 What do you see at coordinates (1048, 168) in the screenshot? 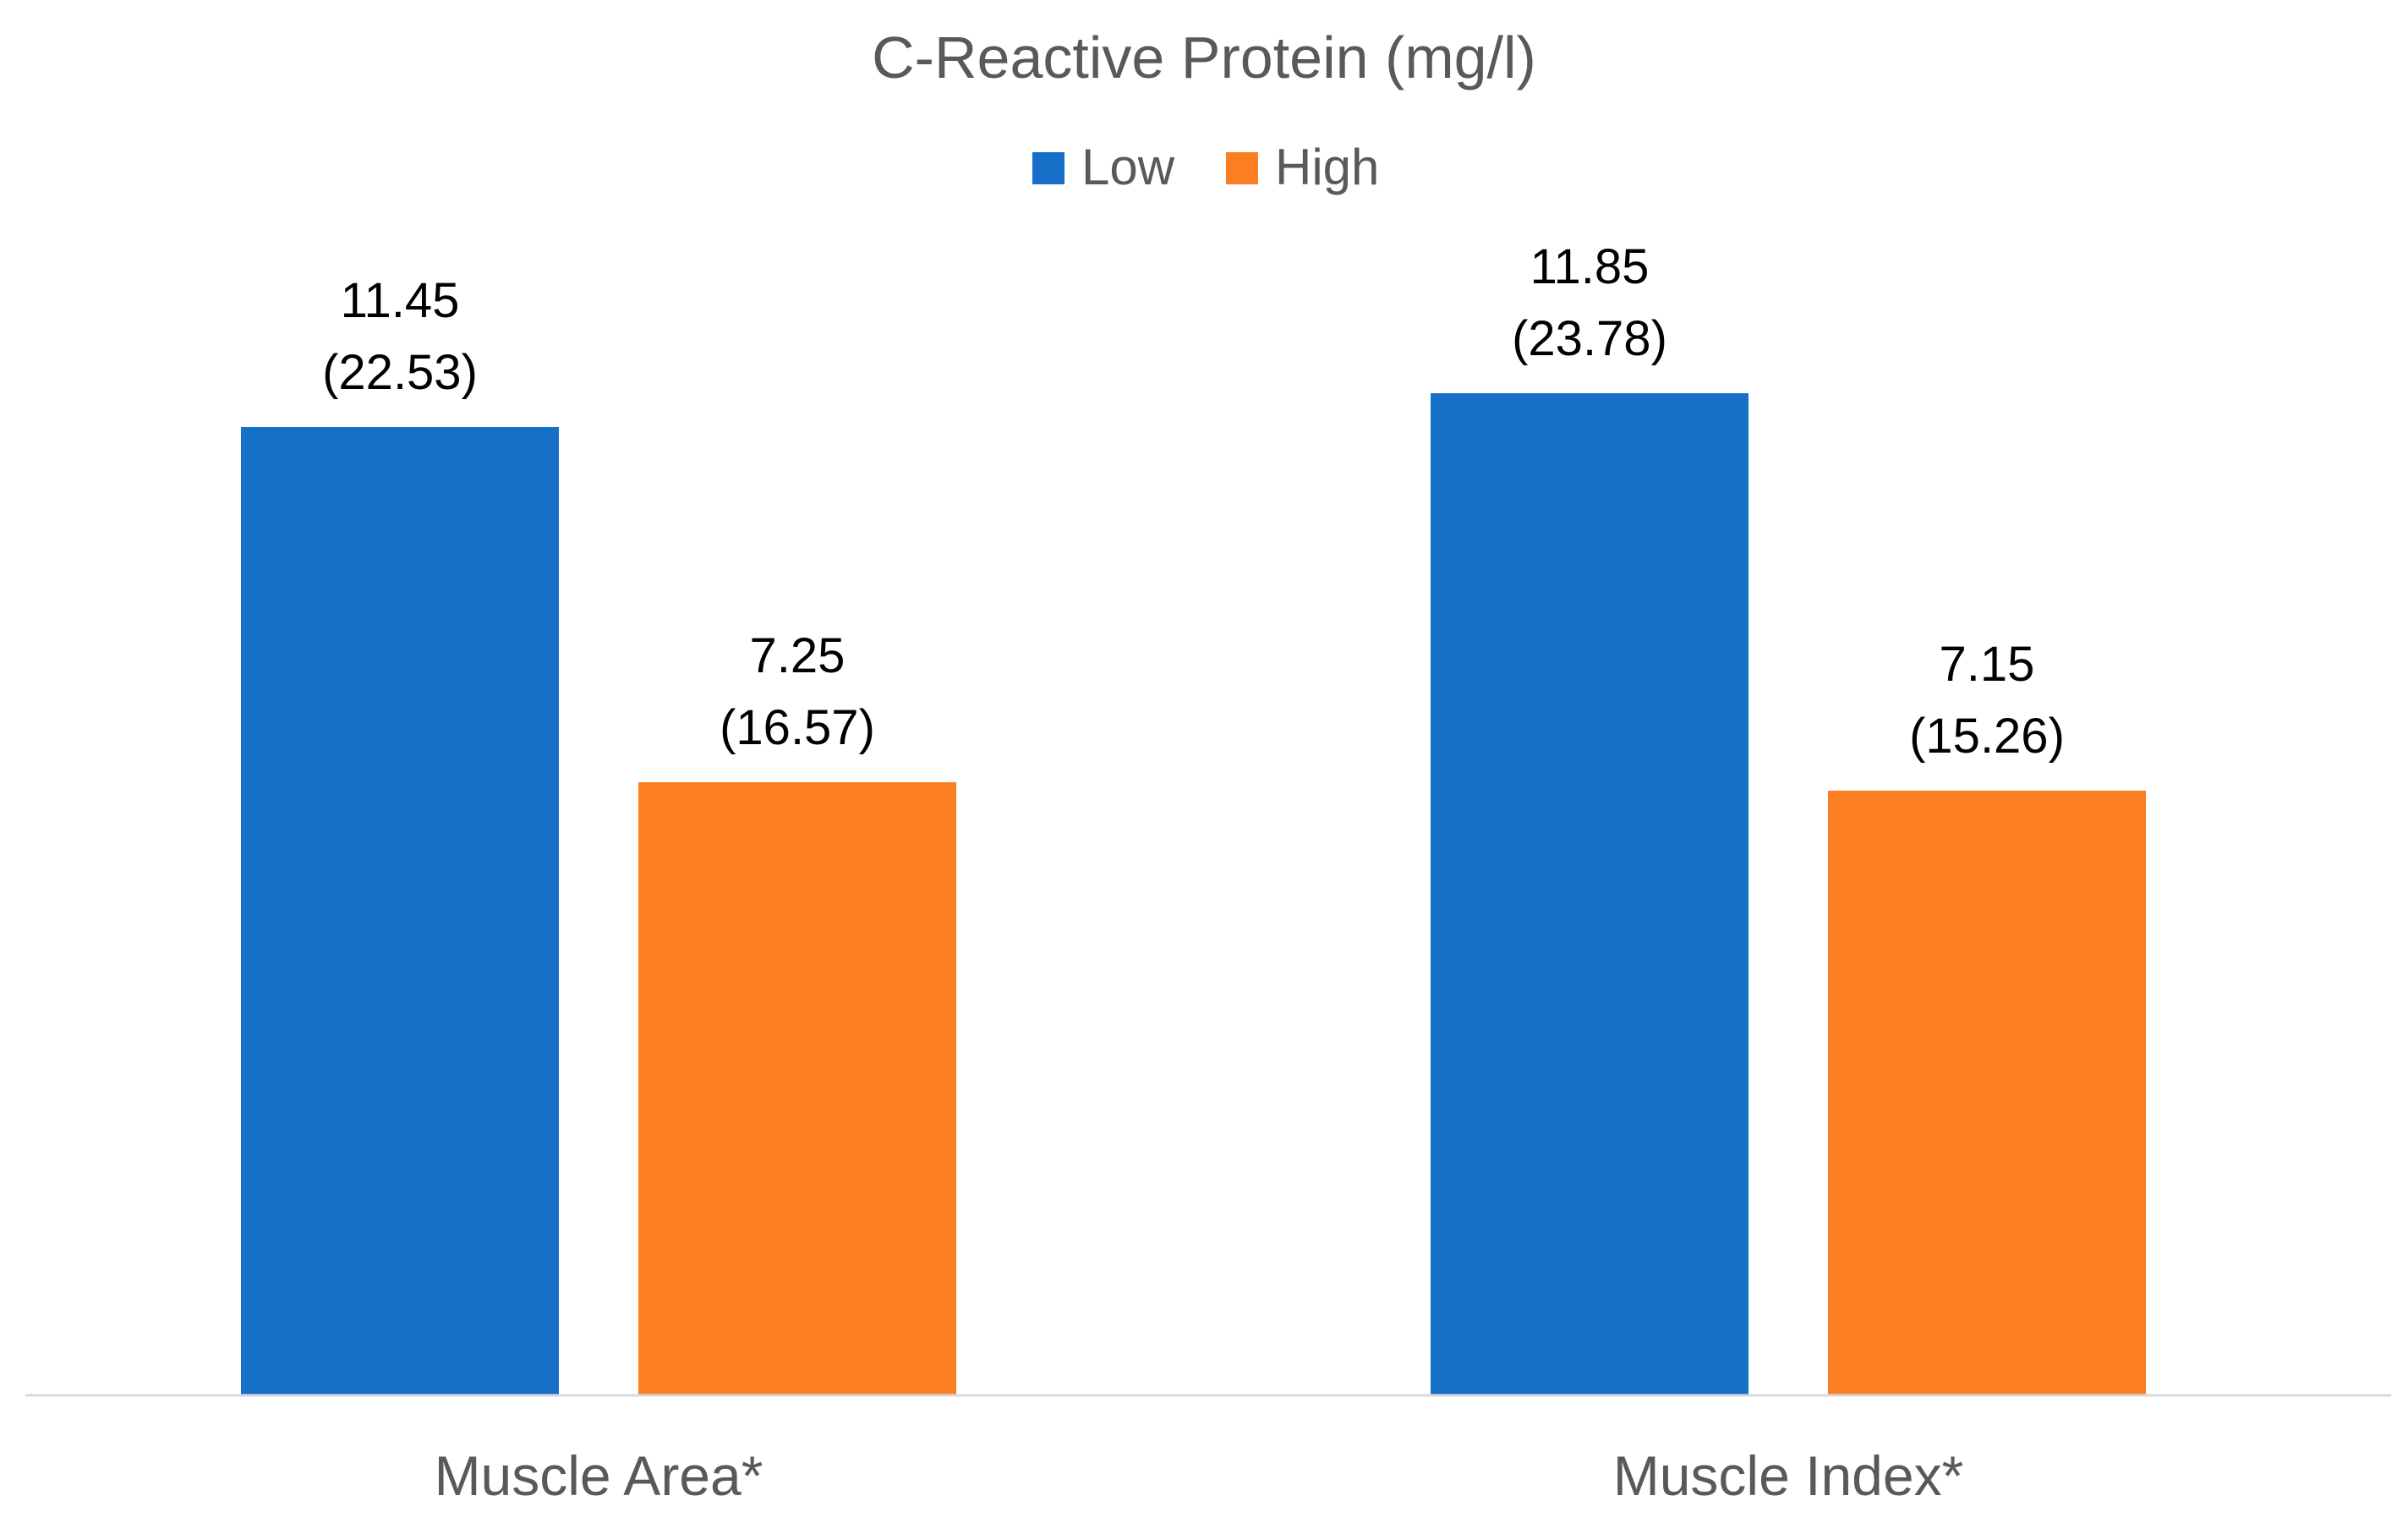
I see `legend-swatch-low` at bounding box center [1048, 168].